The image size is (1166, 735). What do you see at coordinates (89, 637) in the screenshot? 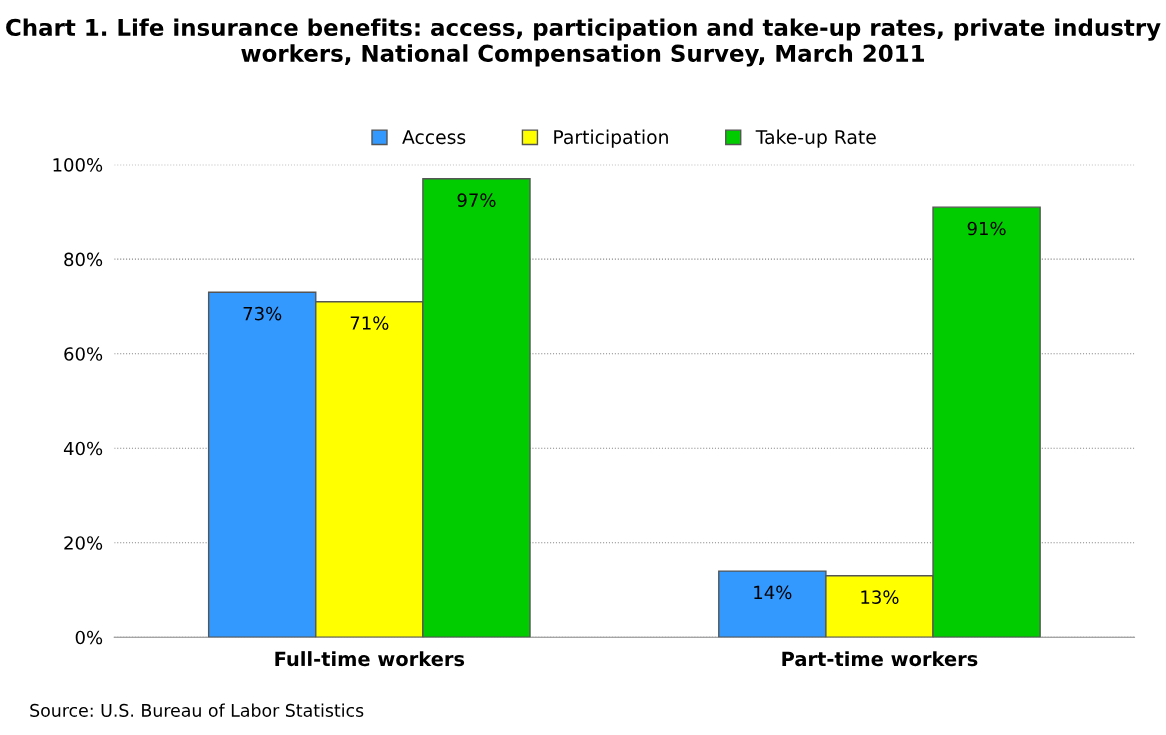
I see `y-tick-label: 0%` at bounding box center [89, 637].